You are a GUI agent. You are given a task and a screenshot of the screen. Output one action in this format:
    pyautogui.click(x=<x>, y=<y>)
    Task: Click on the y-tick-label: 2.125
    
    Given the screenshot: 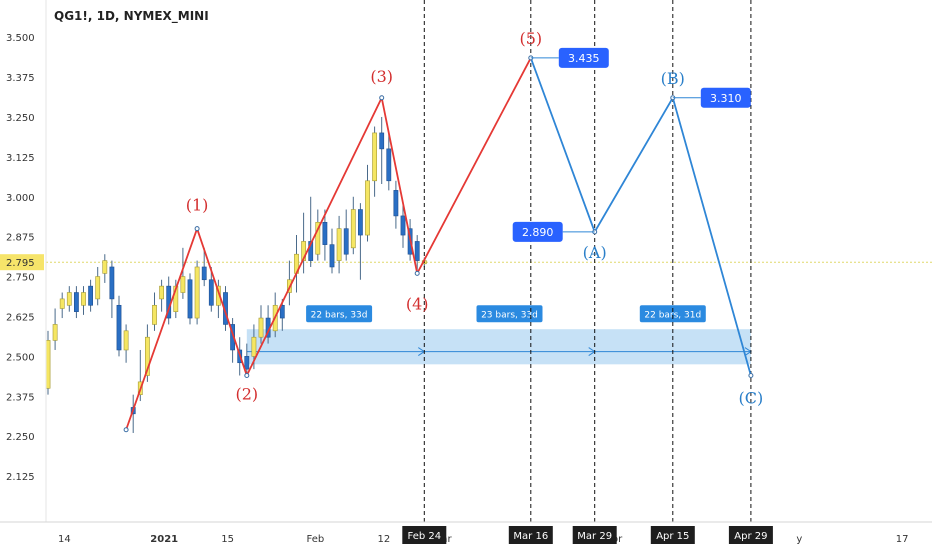 What is the action you would take?
    pyautogui.click(x=20, y=477)
    